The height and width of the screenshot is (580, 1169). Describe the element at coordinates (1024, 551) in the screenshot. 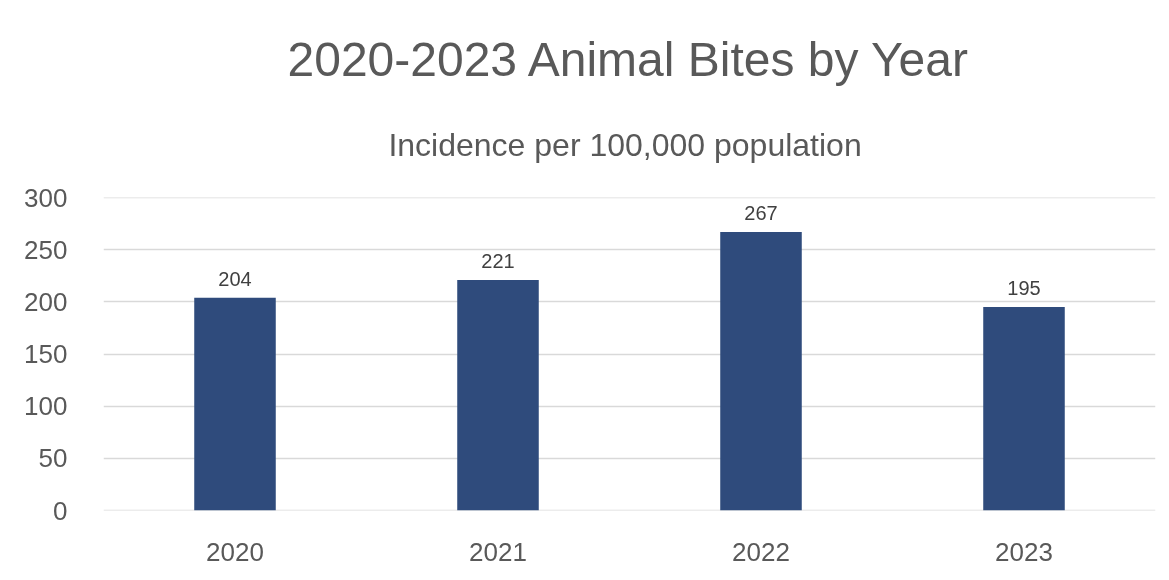

I see `x-tick-label: 2023` at that location.